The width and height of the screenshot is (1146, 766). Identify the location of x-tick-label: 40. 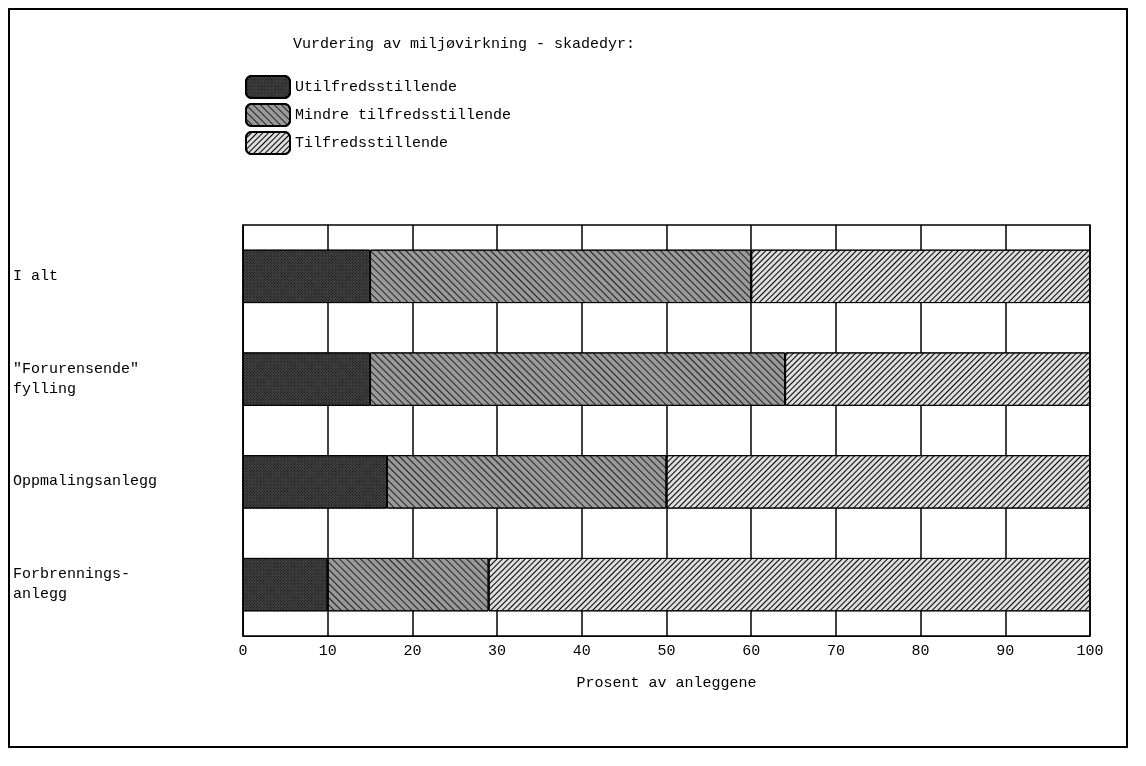
(581, 651).